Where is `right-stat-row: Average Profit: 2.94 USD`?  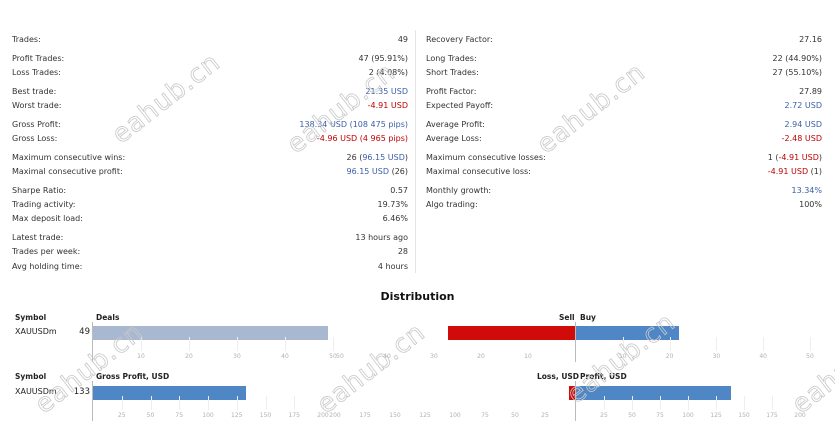 right-stat-row: Average Profit: 2.94 USD is located at coordinates (624, 125).